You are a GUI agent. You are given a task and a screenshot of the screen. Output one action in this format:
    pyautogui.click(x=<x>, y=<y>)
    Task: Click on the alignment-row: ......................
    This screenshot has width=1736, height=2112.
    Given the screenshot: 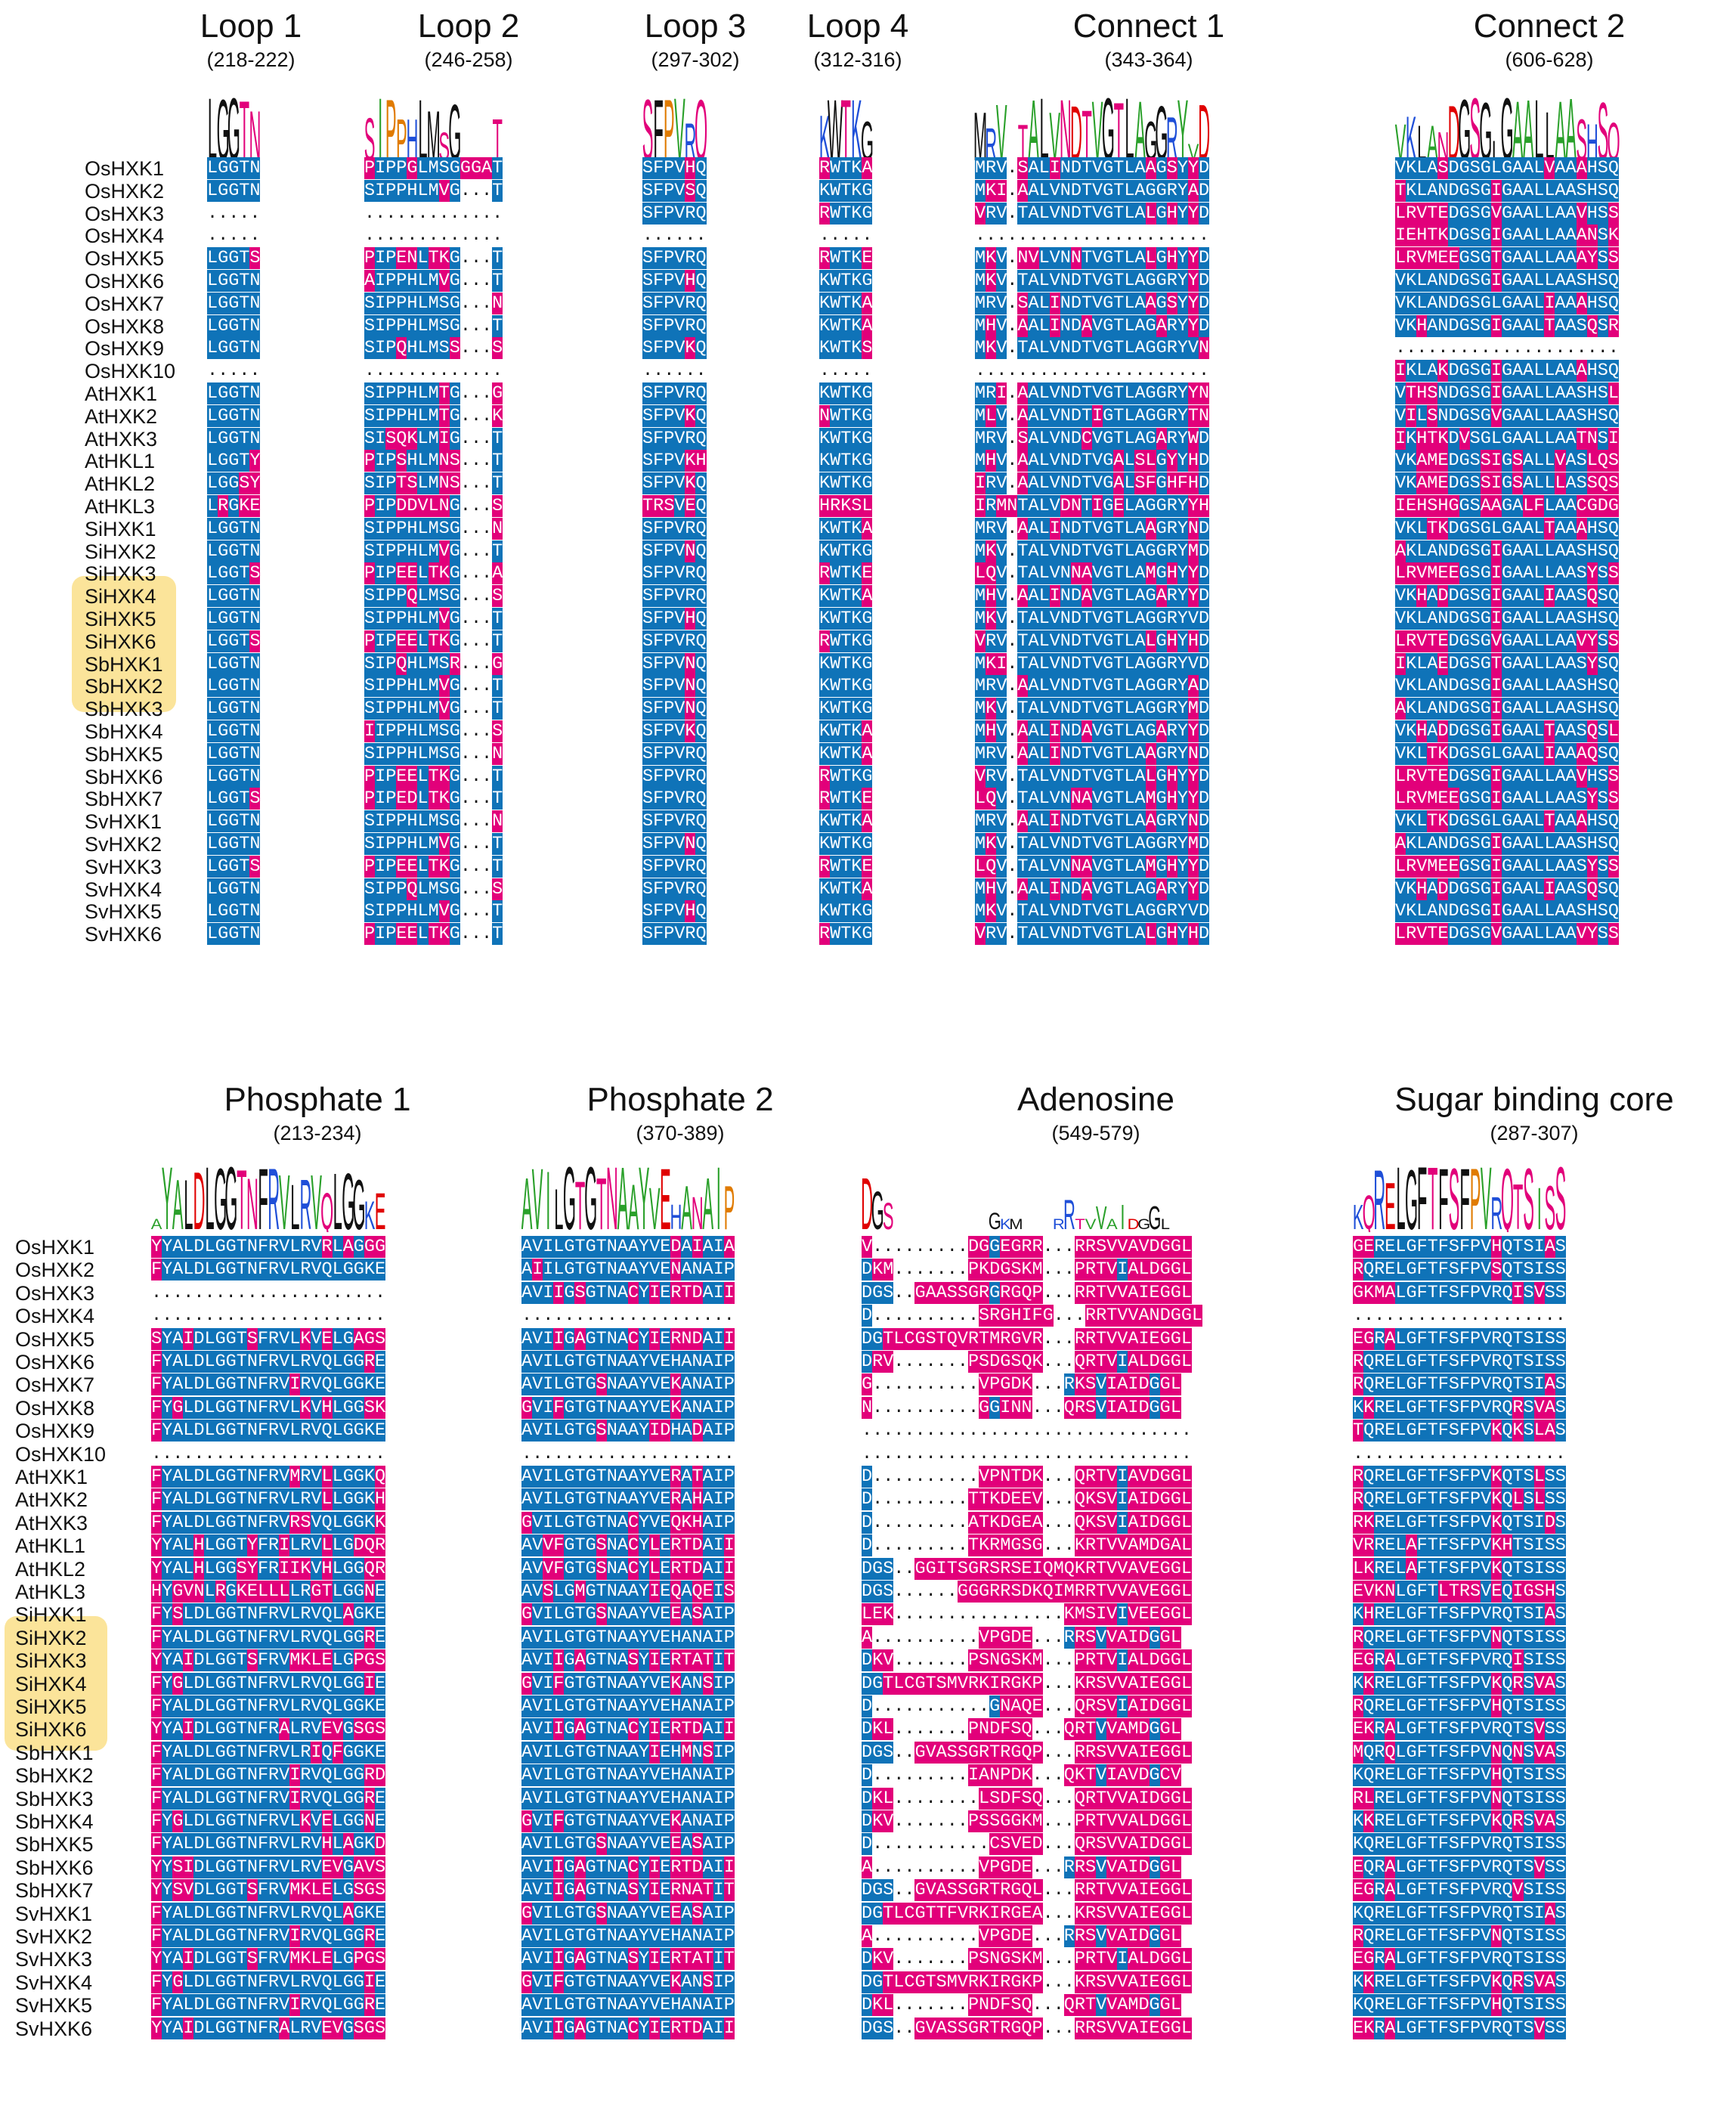 What is the action you would take?
    pyautogui.click(x=1092, y=236)
    